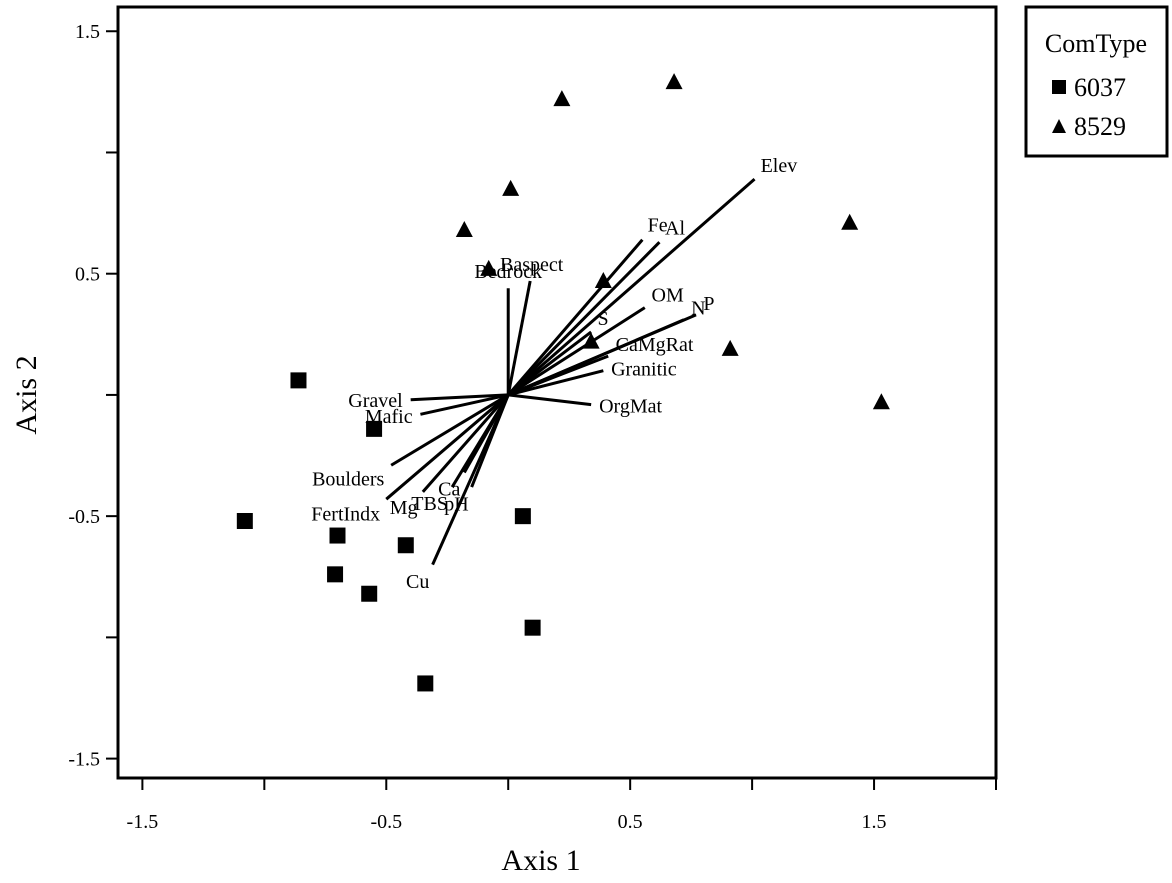 Image resolution: width=1172 pixels, height=883 pixels. I want to click on y-tick-label: -0.5, so click(84, 517).